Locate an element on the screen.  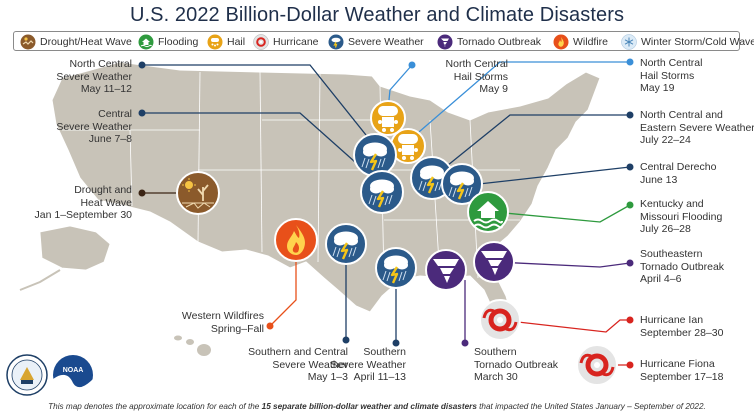
marker-se-tornado is located at coordinates (494, 262).